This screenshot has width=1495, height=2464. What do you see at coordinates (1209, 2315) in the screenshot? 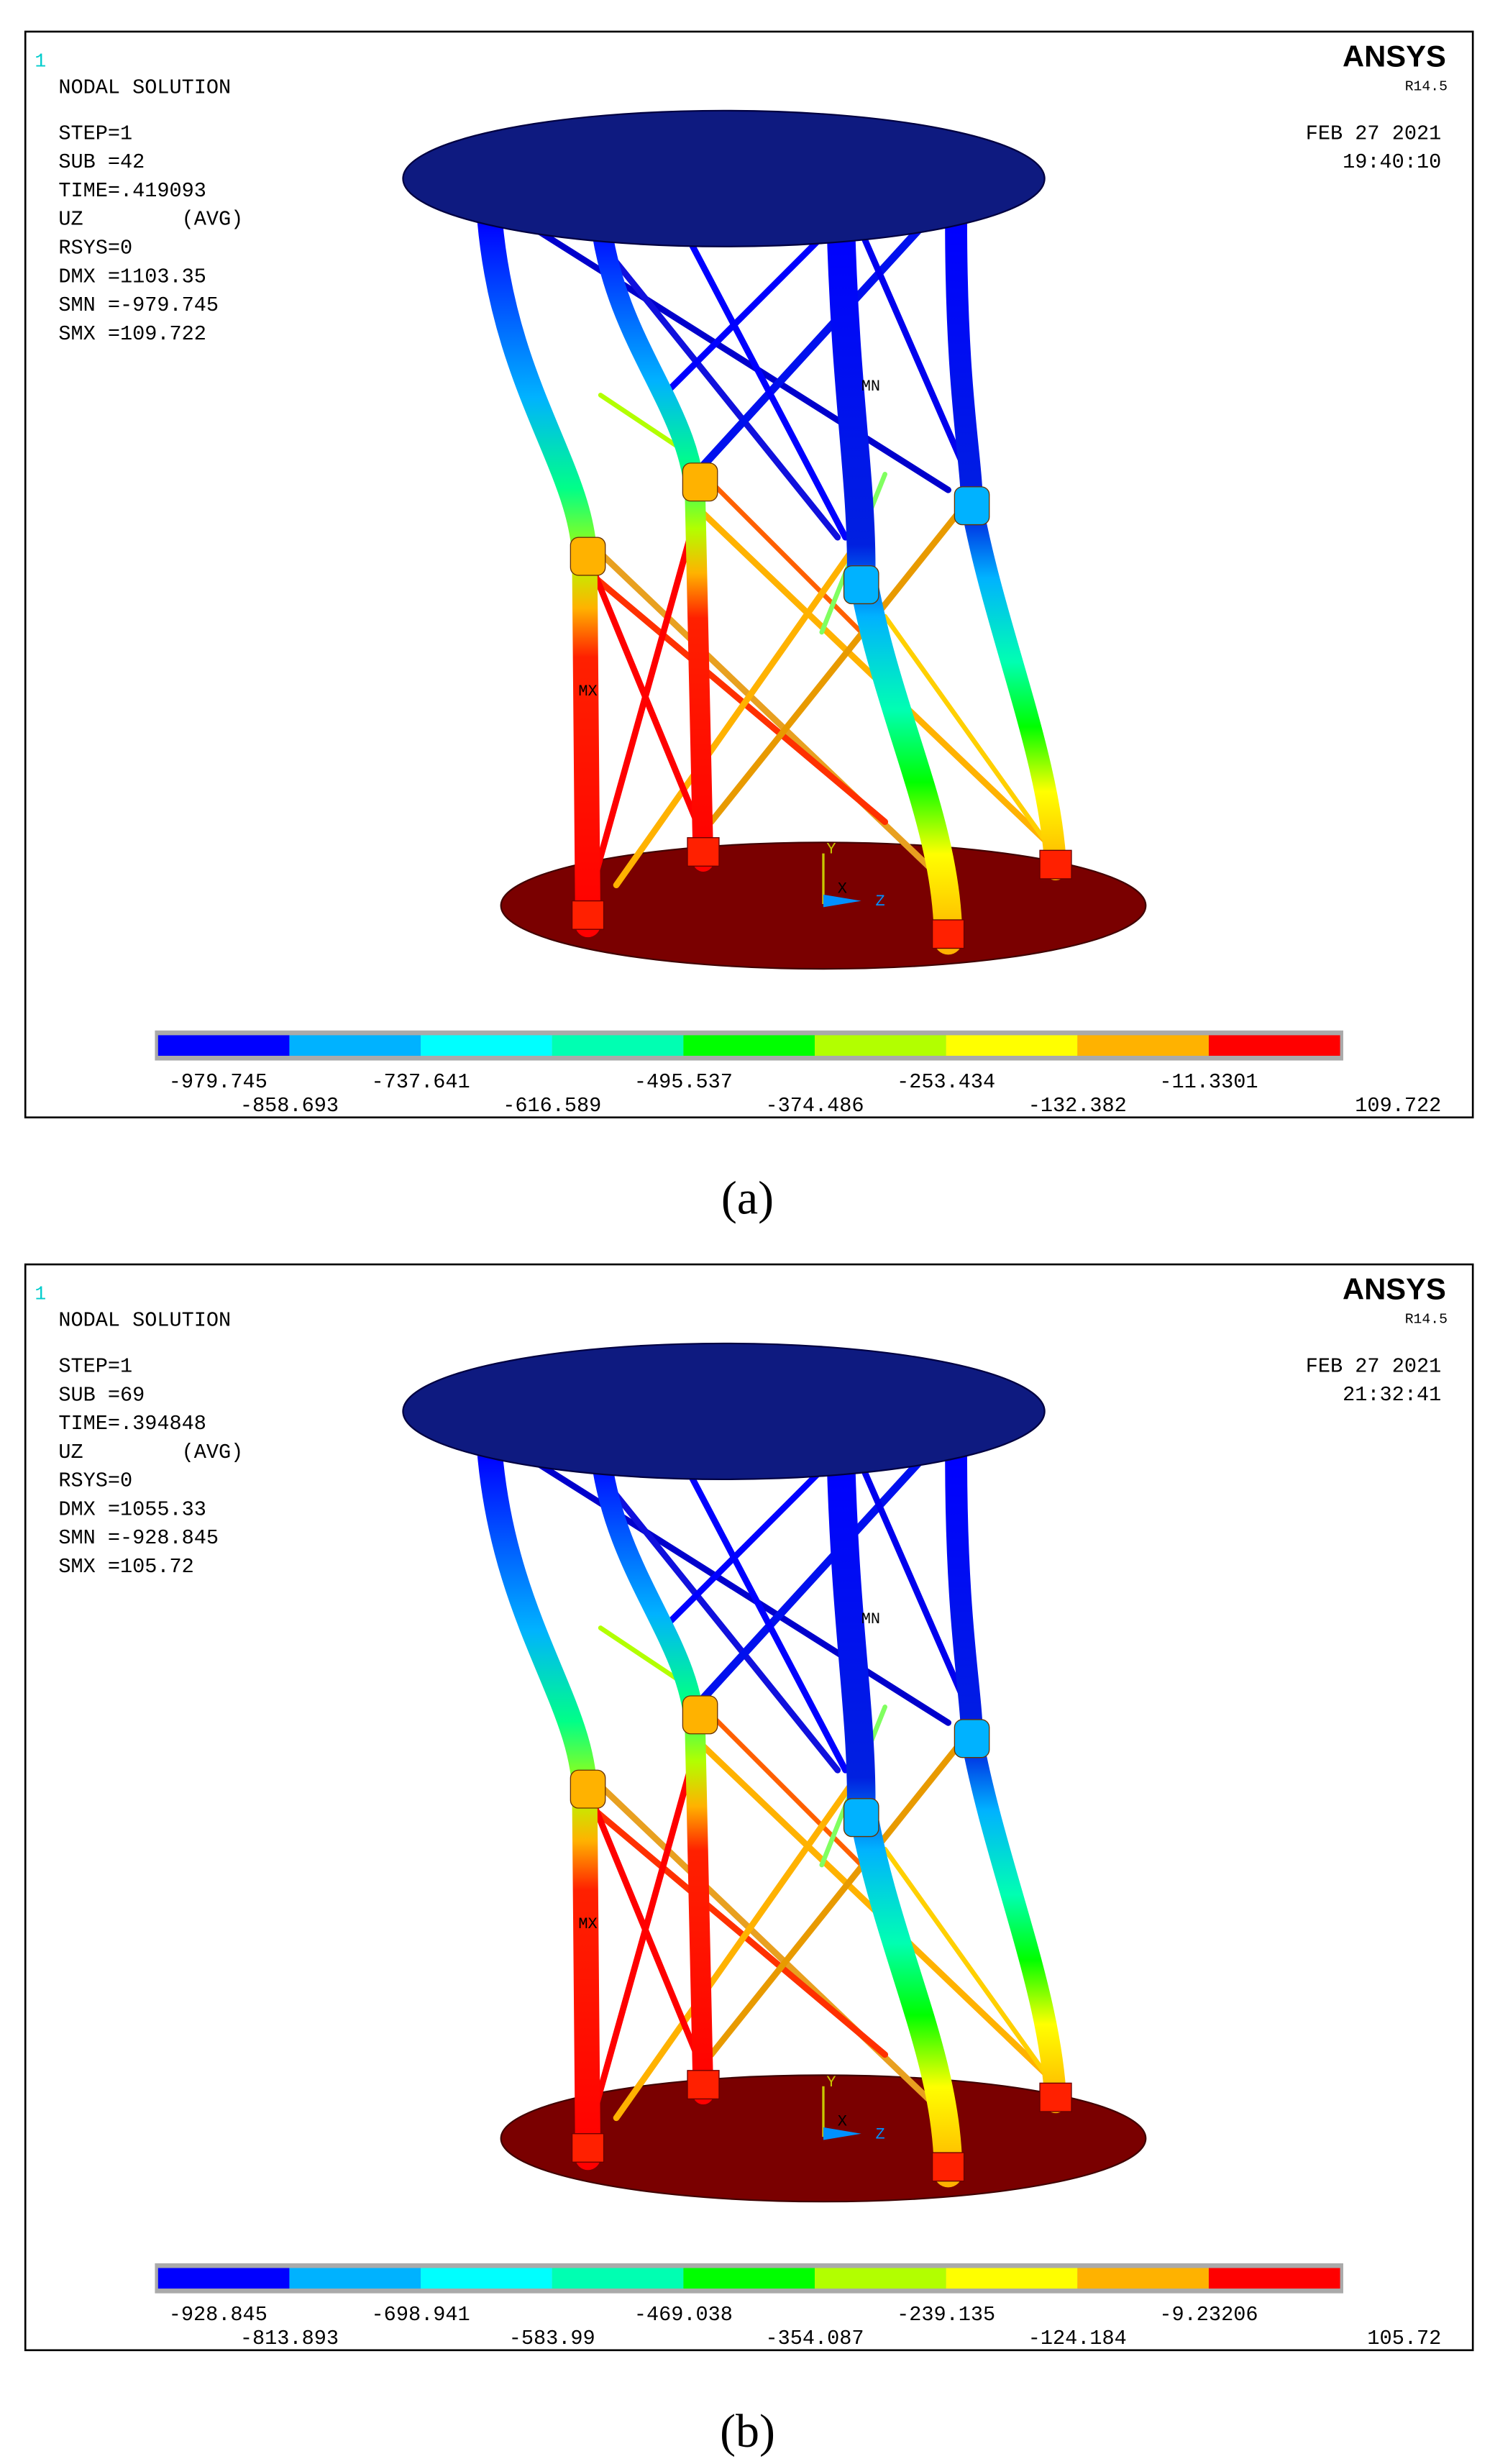
I see `colorbar-label: -9.23206` at bounding box center [1209, 2315].